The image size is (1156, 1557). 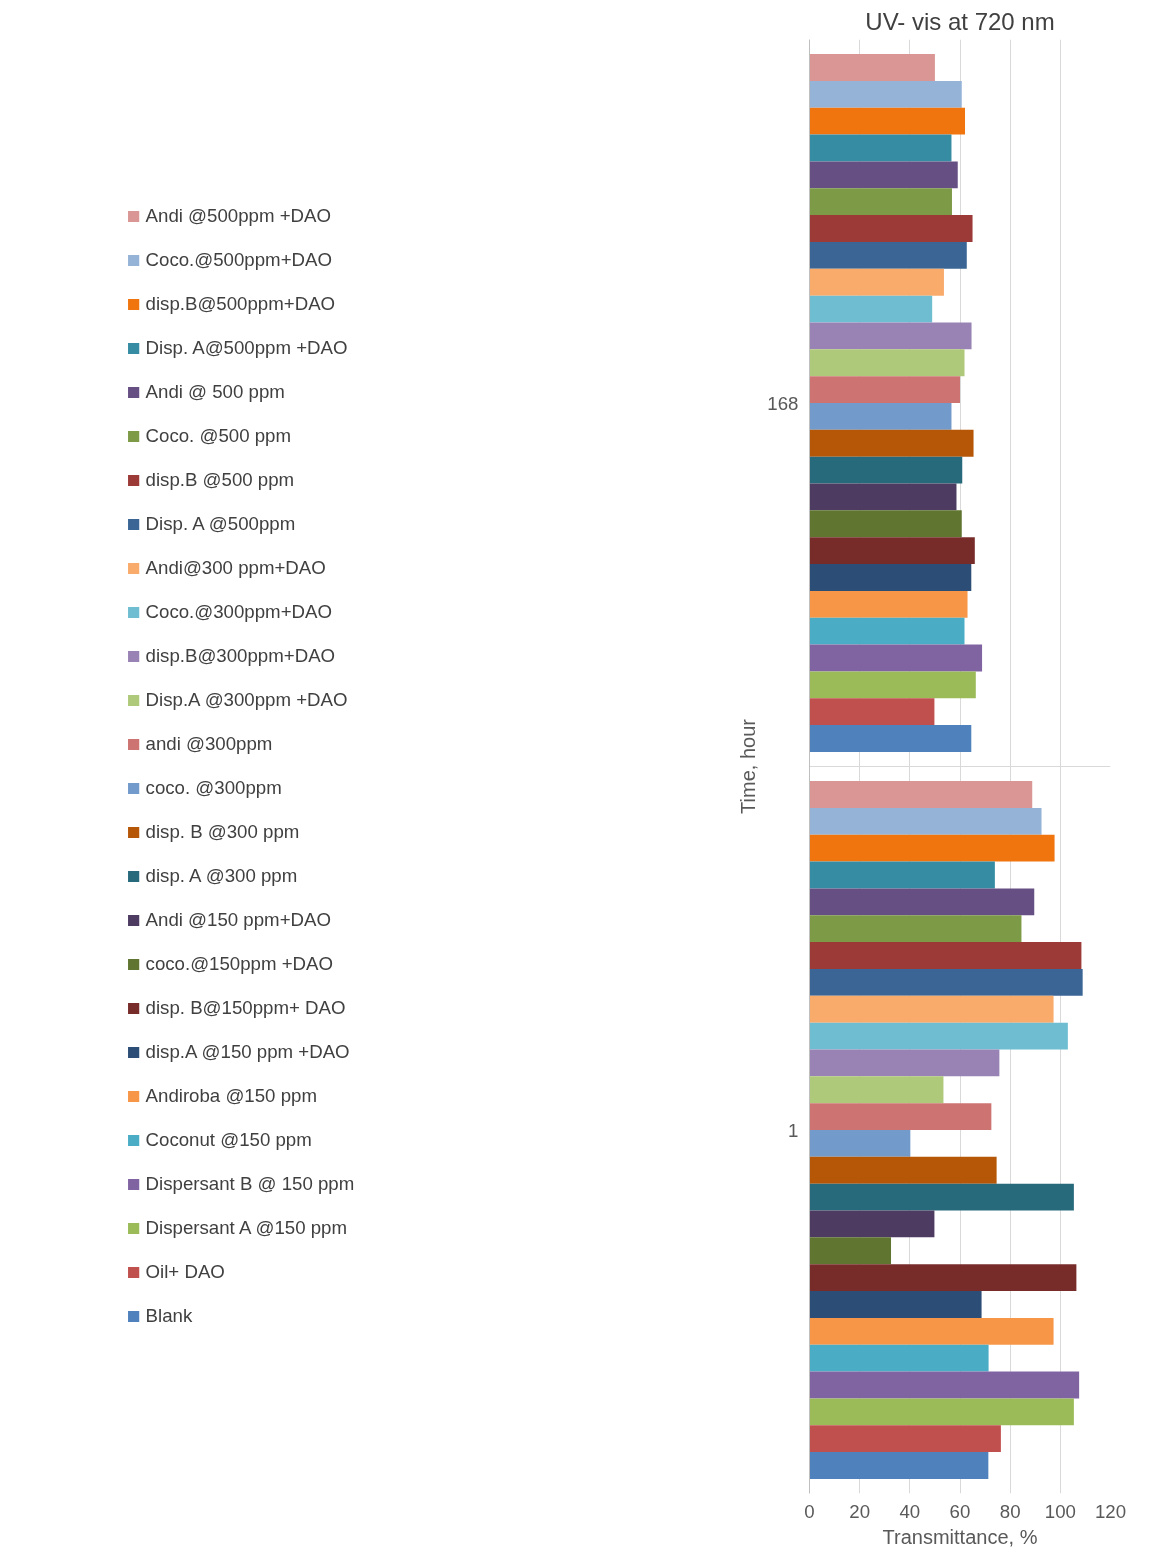 What do you see at coordinates (960, 1511) in the screenshot?
I see `x-tick-label: 60` at bounding box center [960, 1511].